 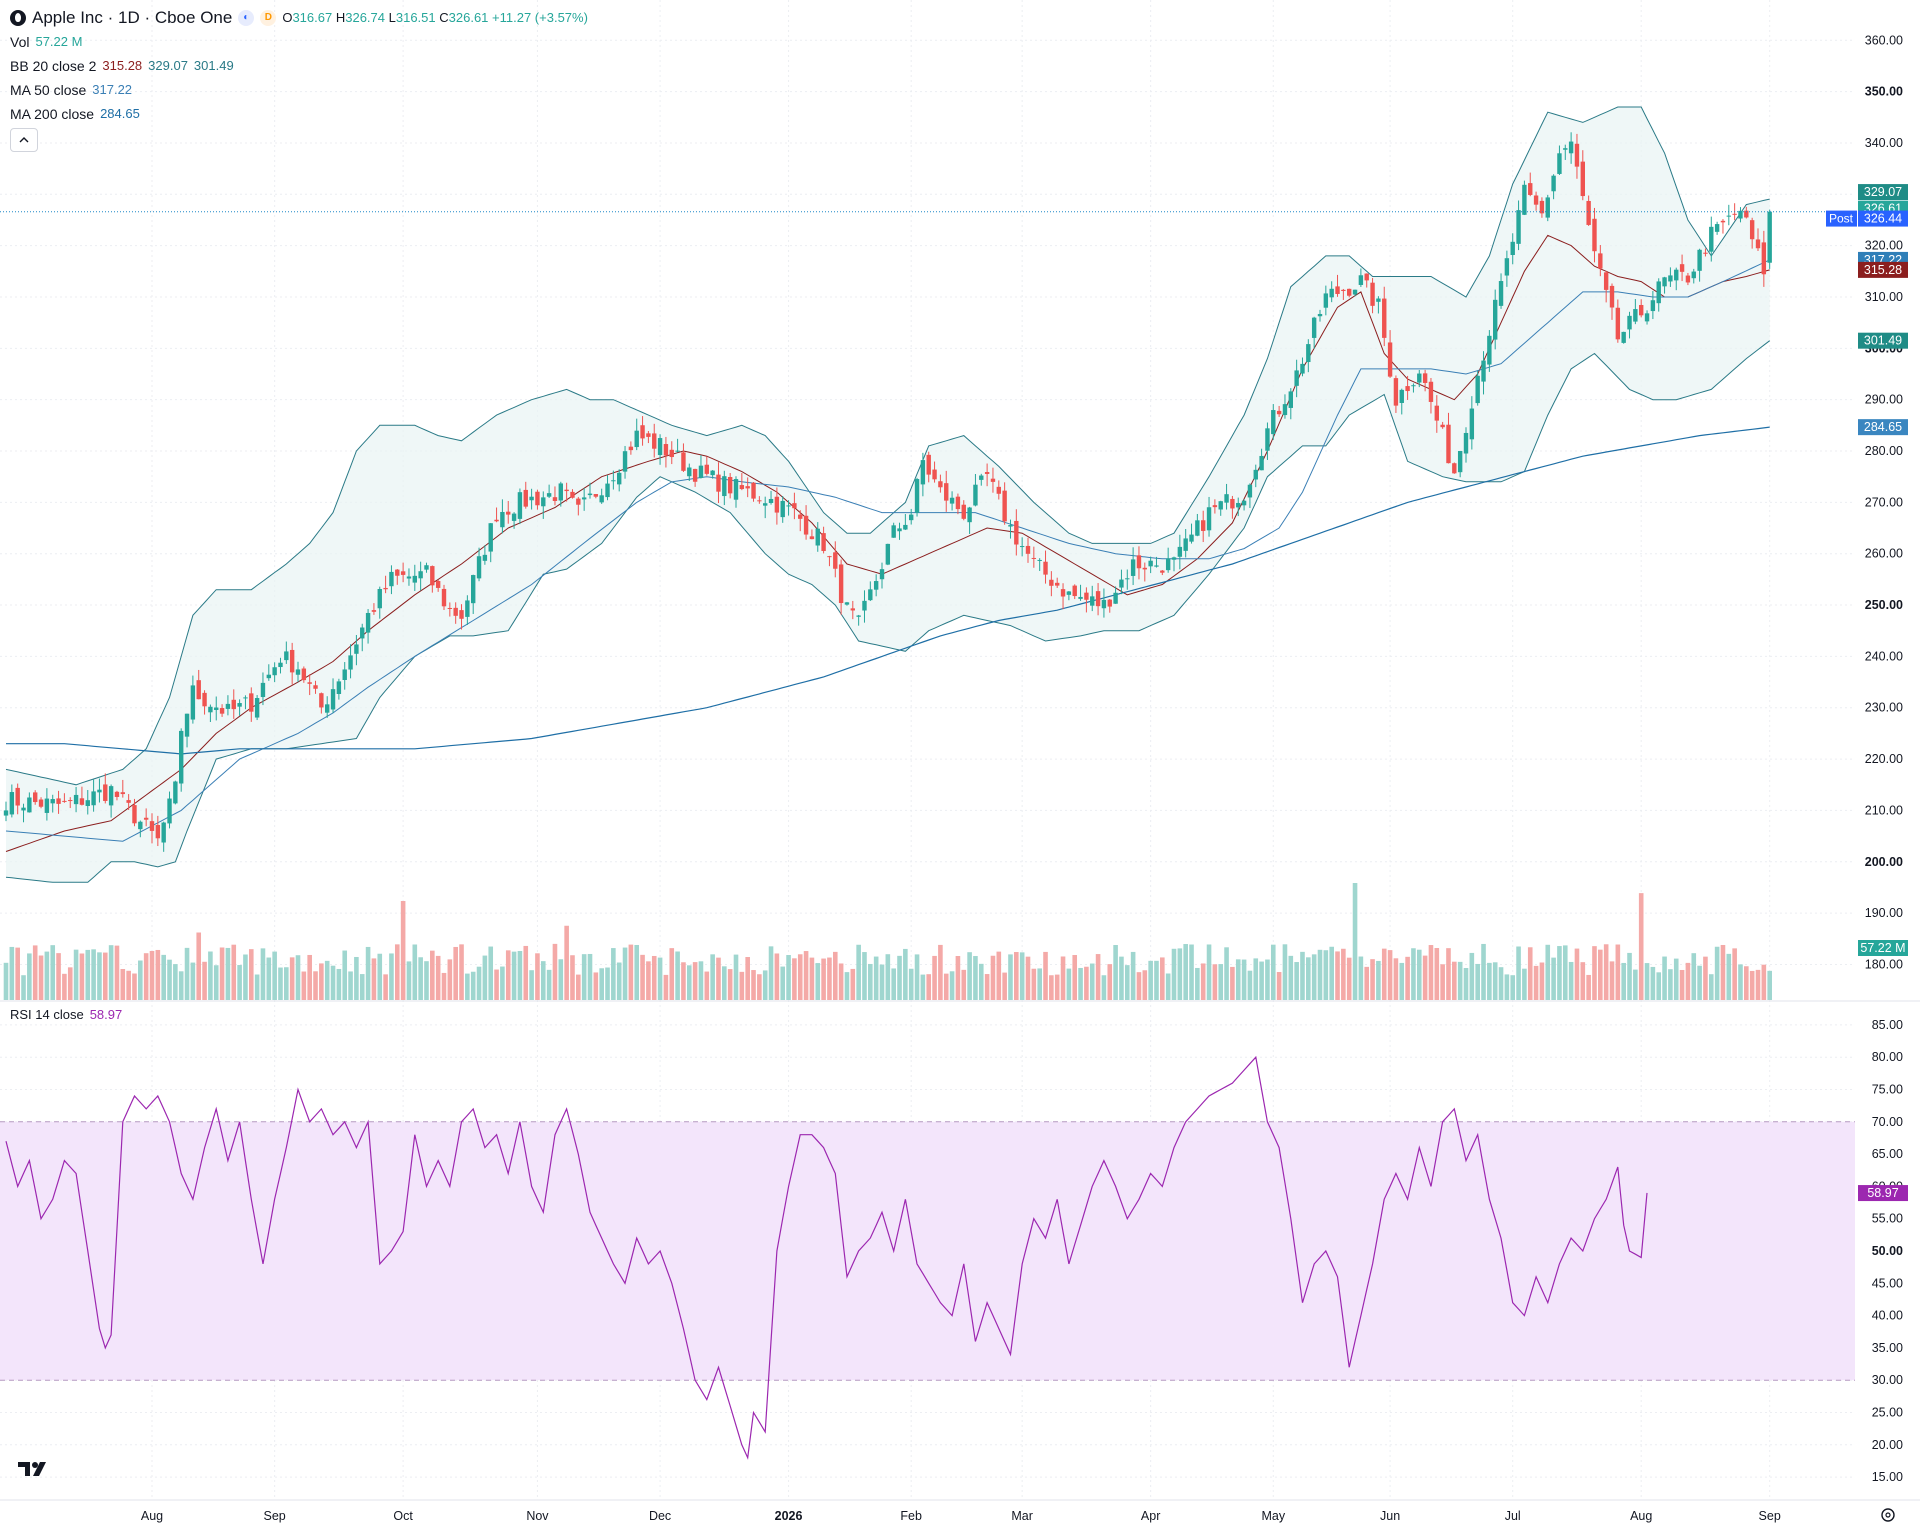 I want to click on market-closed-icon: ◐, so click(x=246, y=18).